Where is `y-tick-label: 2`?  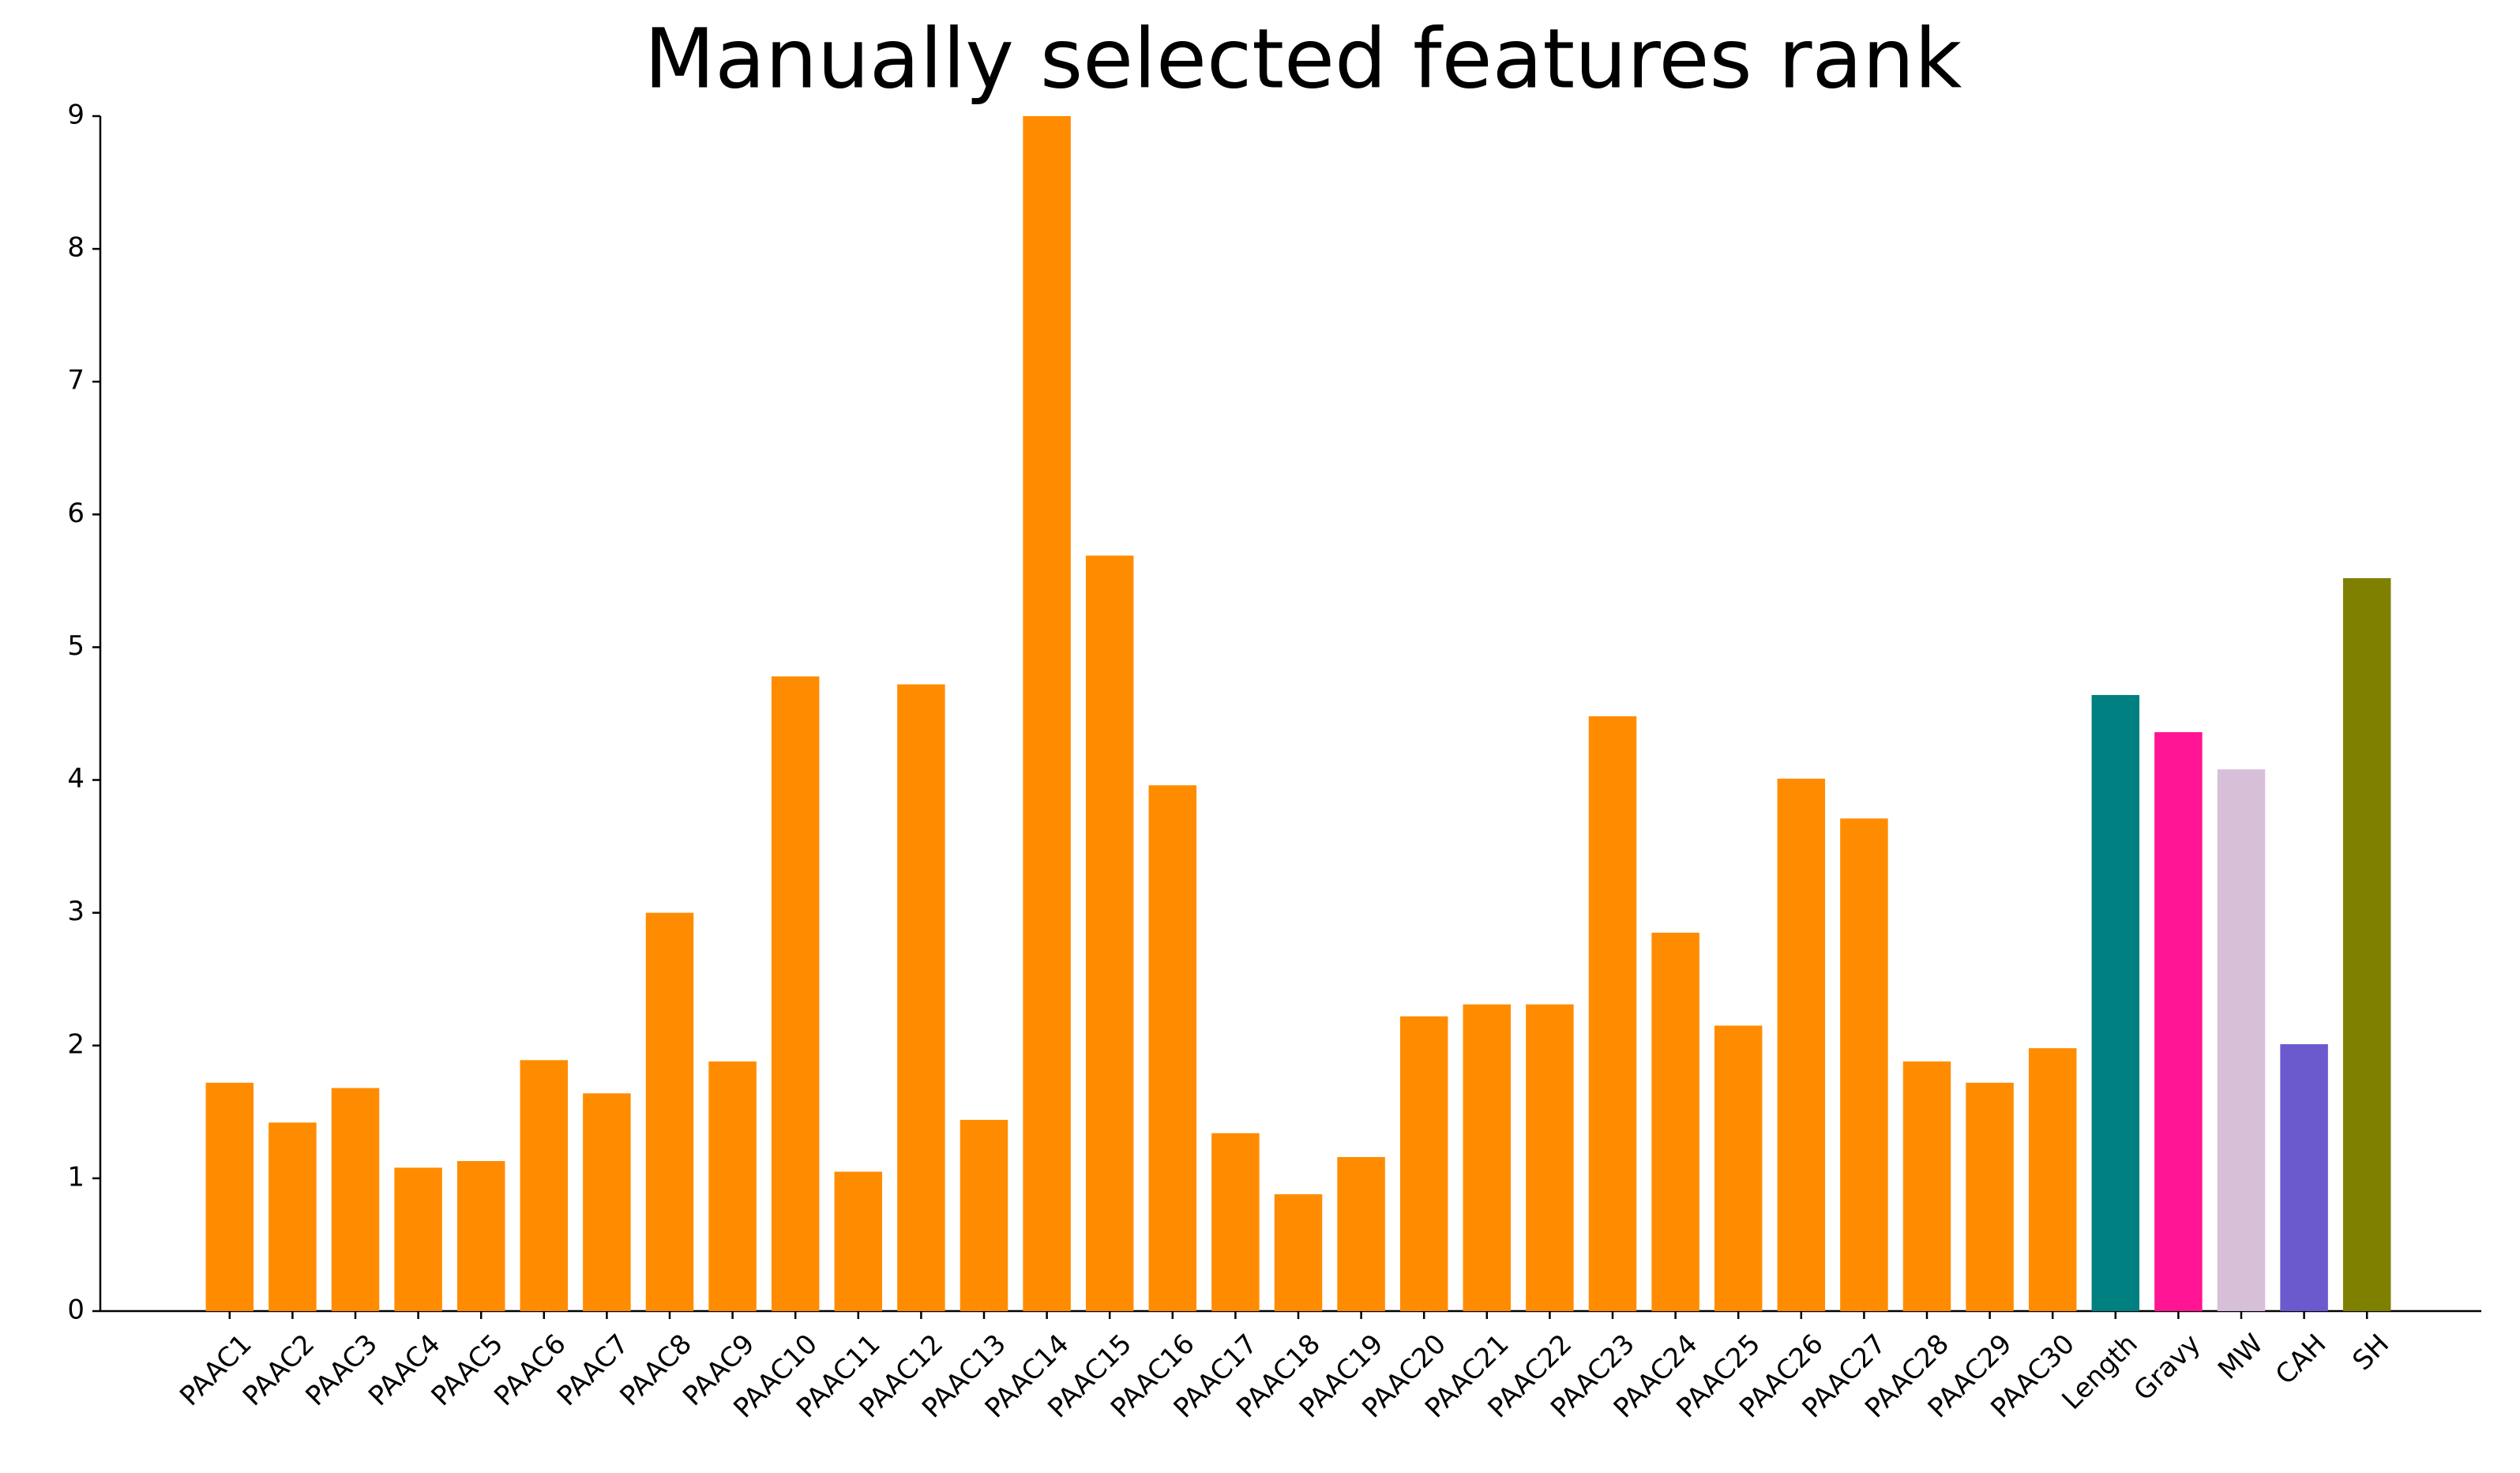 y-tick-label: 2 is located at coordinates (76, 1044).